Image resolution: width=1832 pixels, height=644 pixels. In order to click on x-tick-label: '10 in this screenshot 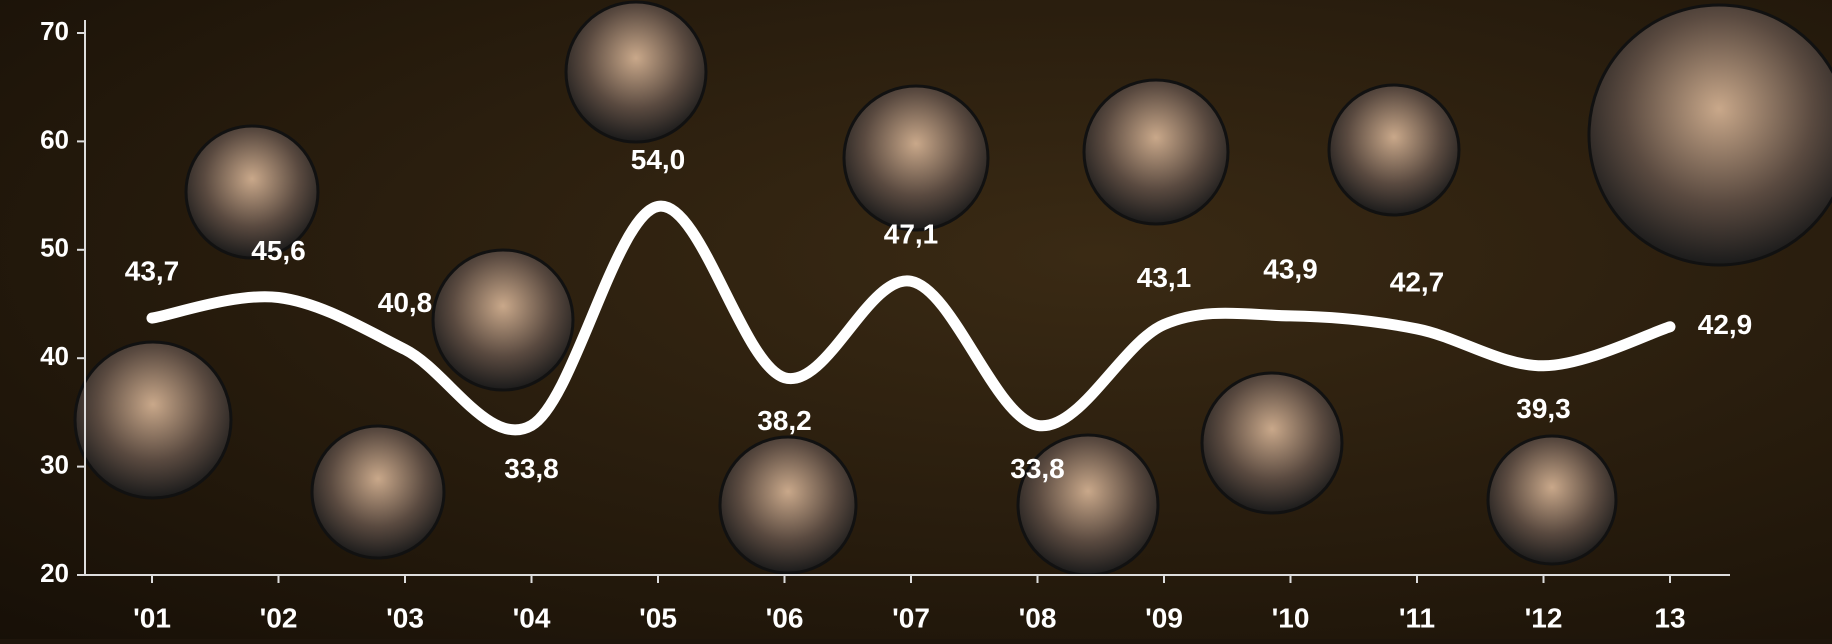, I will do `click(1291, 617)`.